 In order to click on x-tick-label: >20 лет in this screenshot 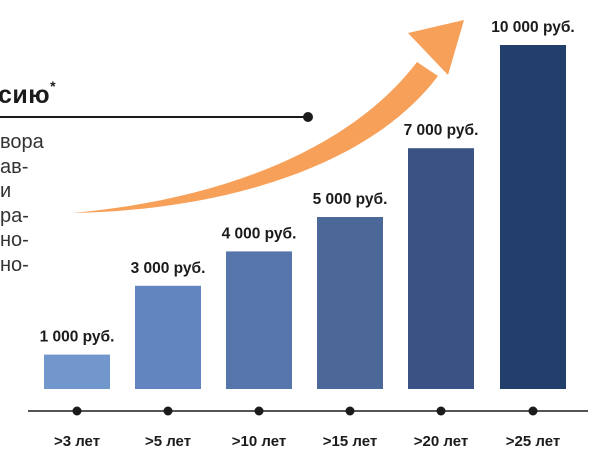, I will do `click(441, 441)`.